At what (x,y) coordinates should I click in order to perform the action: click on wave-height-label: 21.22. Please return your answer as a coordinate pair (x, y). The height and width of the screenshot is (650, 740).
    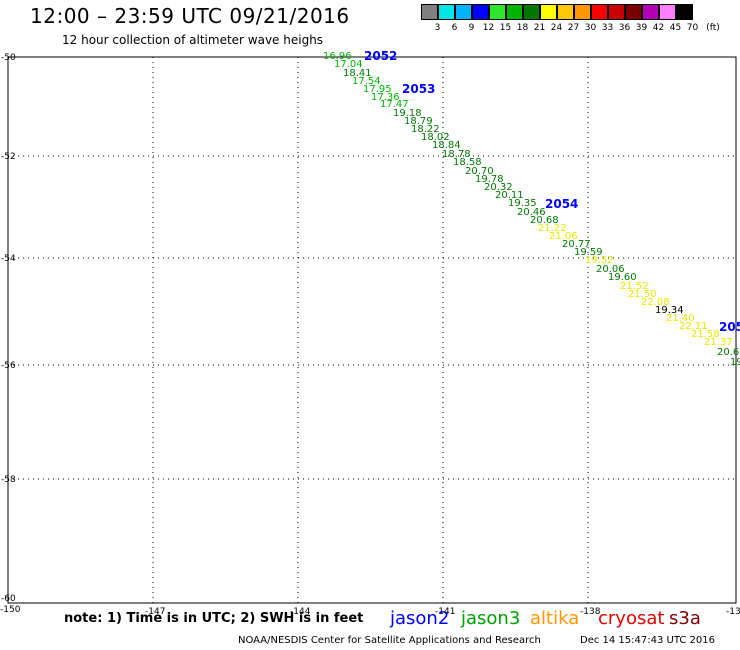
    Looking at the image, I should click on (552, 228).